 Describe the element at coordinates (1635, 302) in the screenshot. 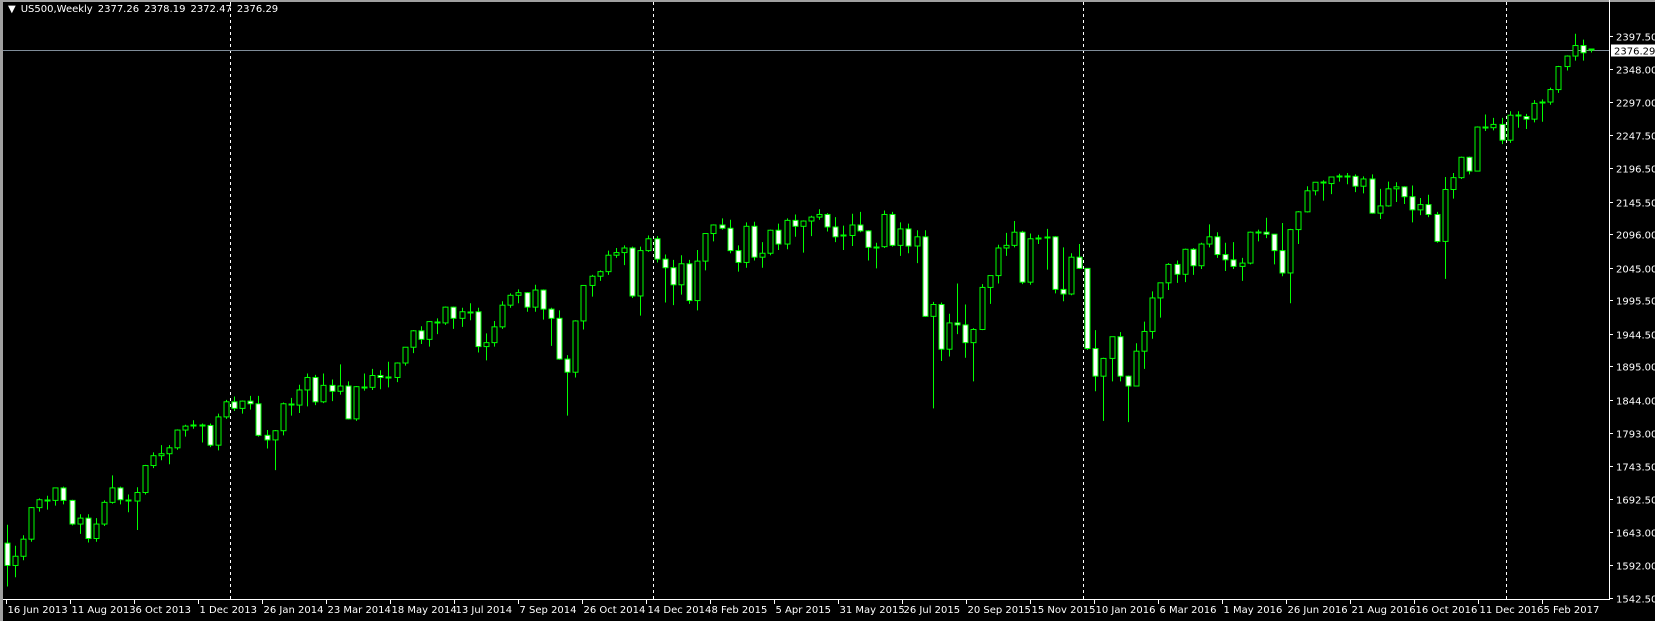

I see `price-tick-label: 1995.50` at that location.